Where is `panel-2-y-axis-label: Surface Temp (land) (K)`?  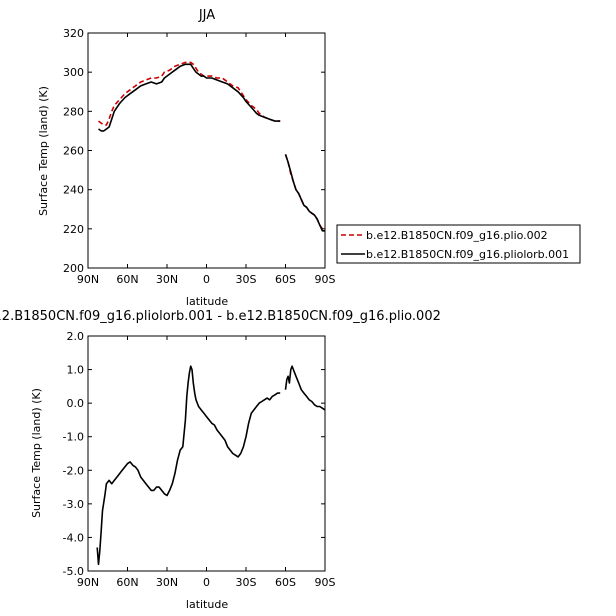
panel-2-y-axis-label: Surface Temp (land) (K) is located at coordinates (36, 453).